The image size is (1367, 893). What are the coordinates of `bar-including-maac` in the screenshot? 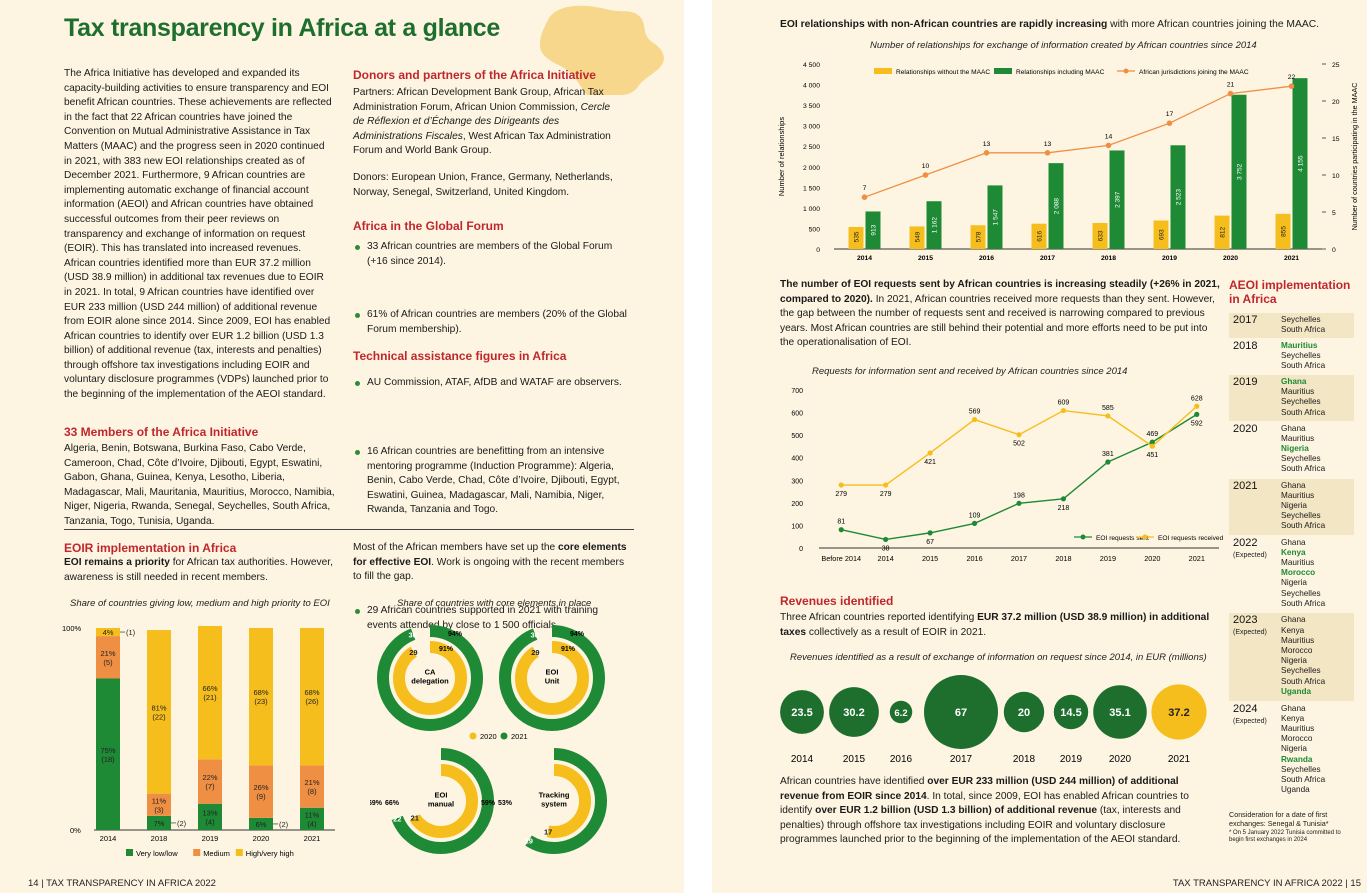 It's located at (1056, 206).